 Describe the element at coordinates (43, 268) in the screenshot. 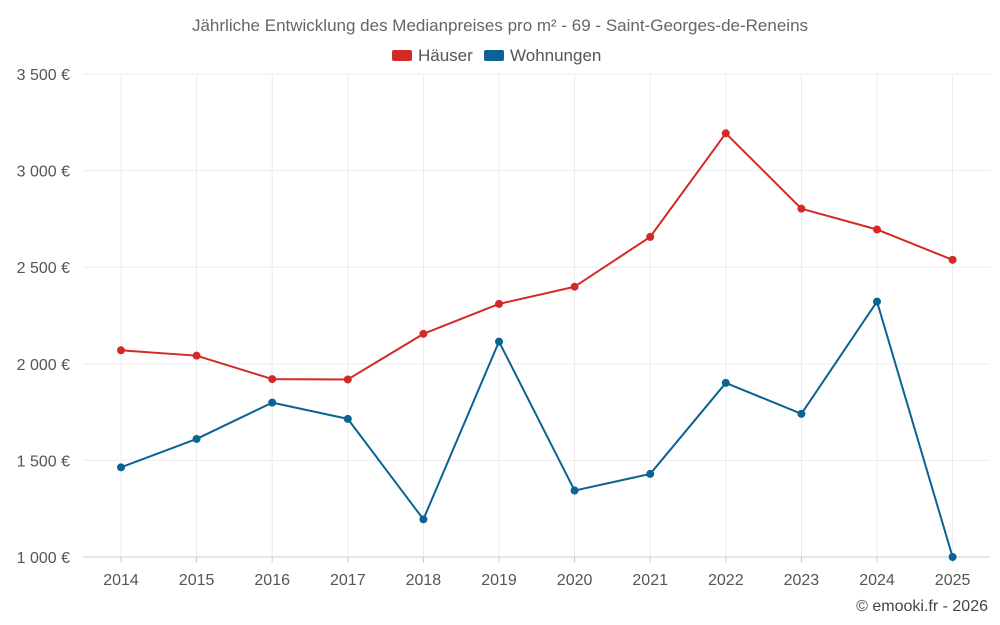

I see `y-tick-label: 2 500 €` at that location.